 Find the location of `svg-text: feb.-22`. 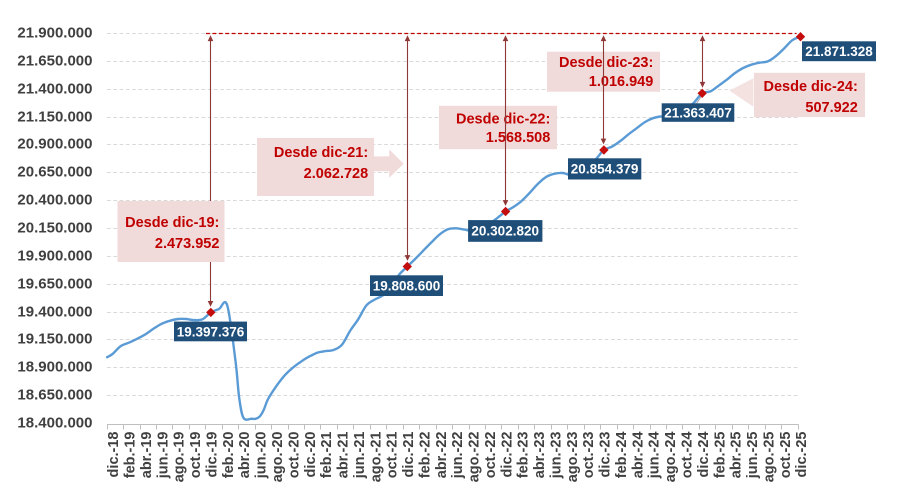

svg-text: feb.-22 is located at coordinates (425, 455).